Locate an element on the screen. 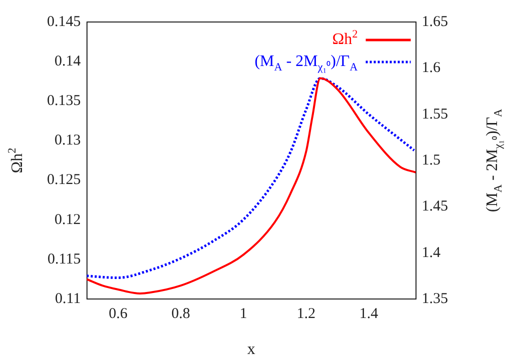  x-axis-title: x is located at coordinates (251, 349).